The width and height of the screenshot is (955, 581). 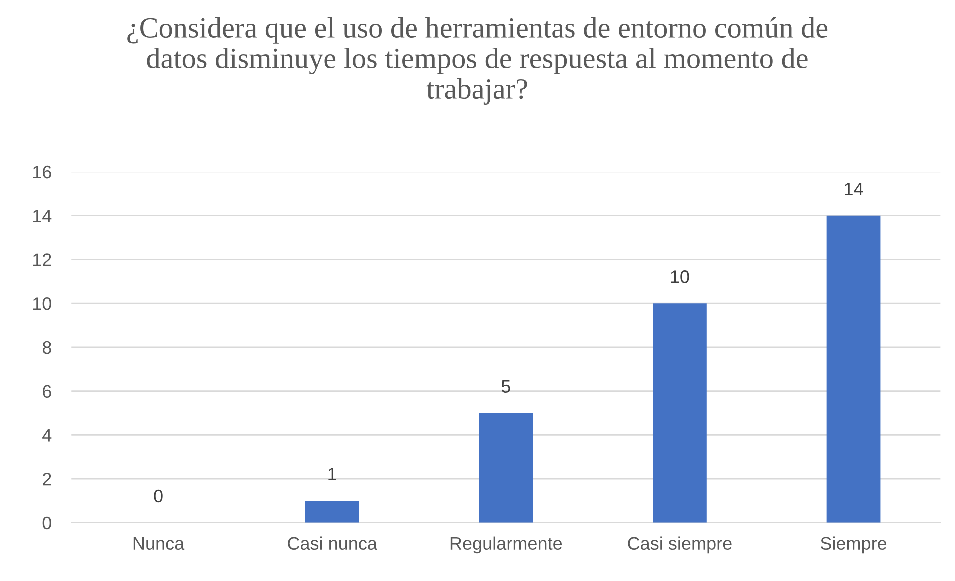 I want to click on x-tick-label: Regularmente, so click(x=506, y=545).